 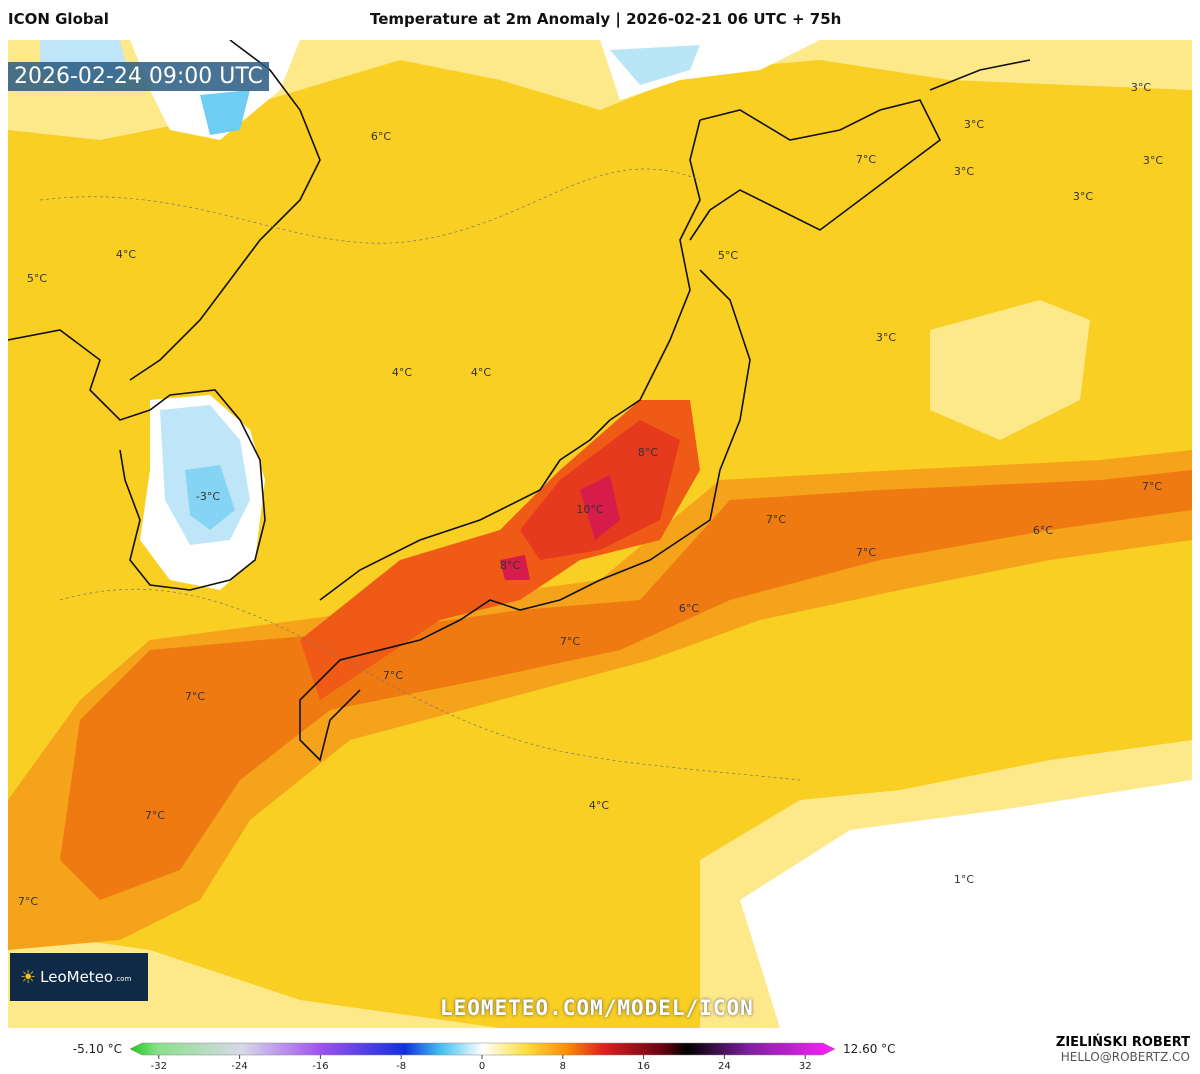 What do you see at coordinates (484, 1057) in the screenshot?
I see `colorbar: -5.10 °C 12.60 °C -32 -24 -16 -8 0 8 16 24 32` at bounding box center [484, 1057].